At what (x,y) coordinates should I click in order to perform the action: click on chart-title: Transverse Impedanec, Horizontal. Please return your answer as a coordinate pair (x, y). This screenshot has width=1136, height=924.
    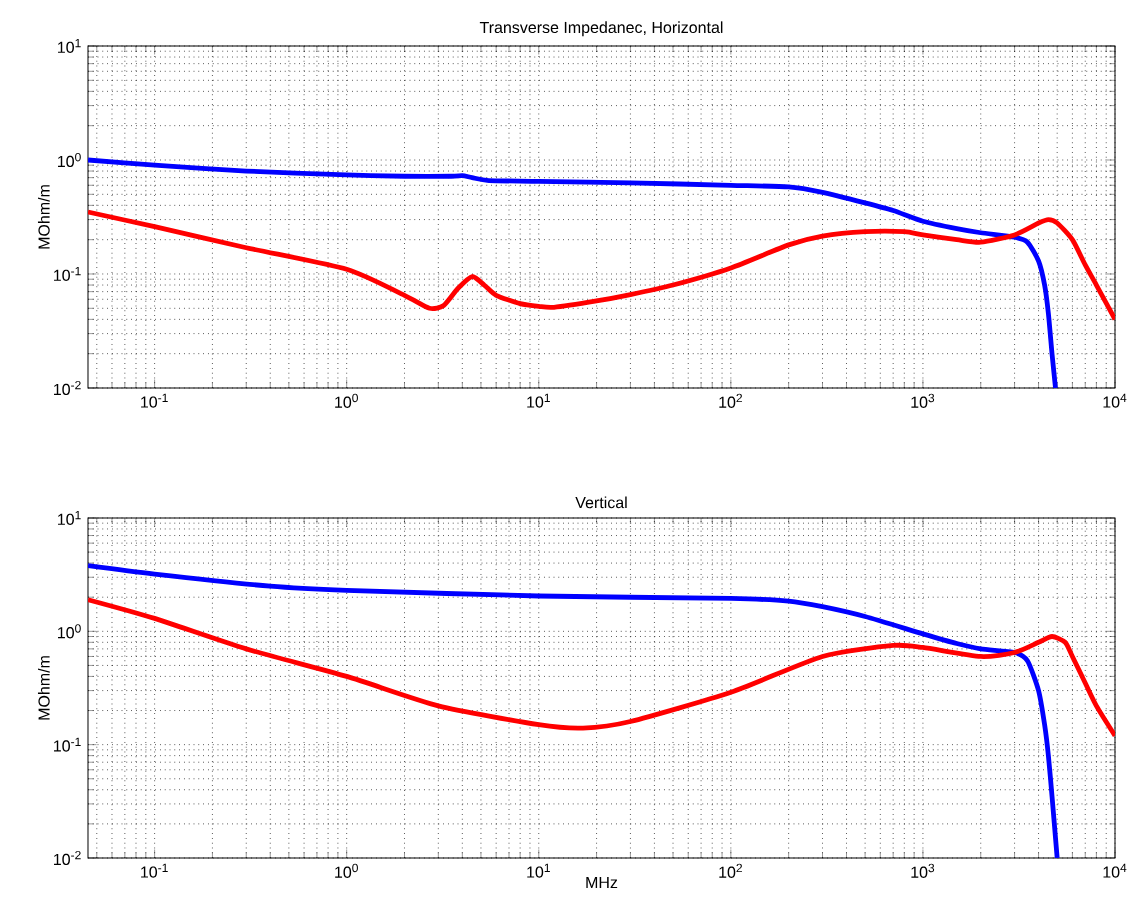
    Looking at the image, I should click on (601, 29).